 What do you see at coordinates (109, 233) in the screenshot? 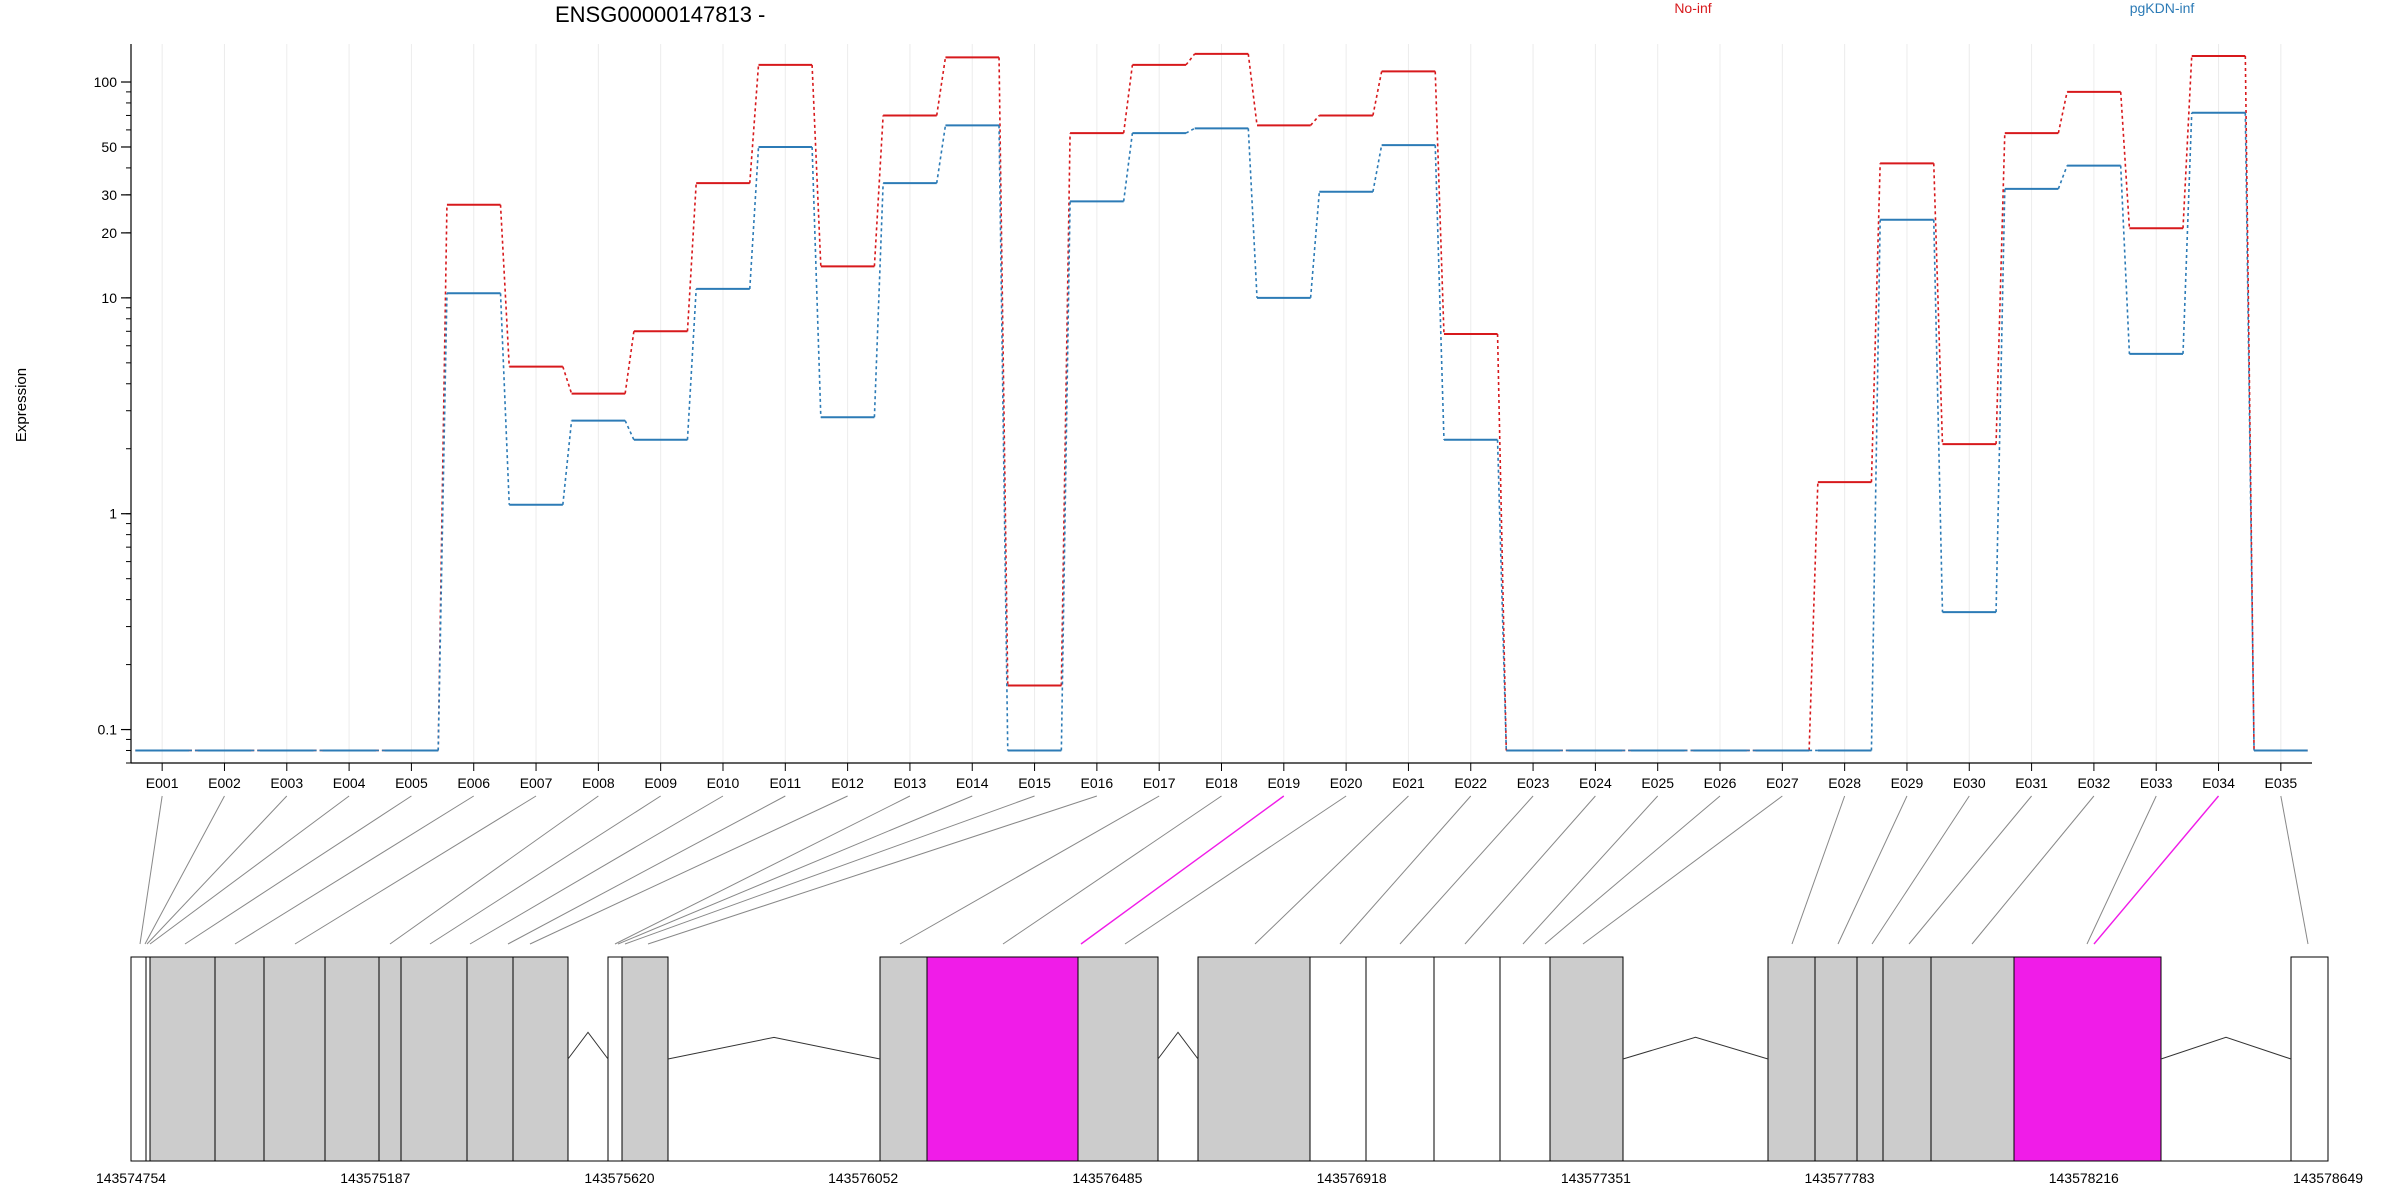
I see `y-tick-label: 20` at bounding box center [109, 233].